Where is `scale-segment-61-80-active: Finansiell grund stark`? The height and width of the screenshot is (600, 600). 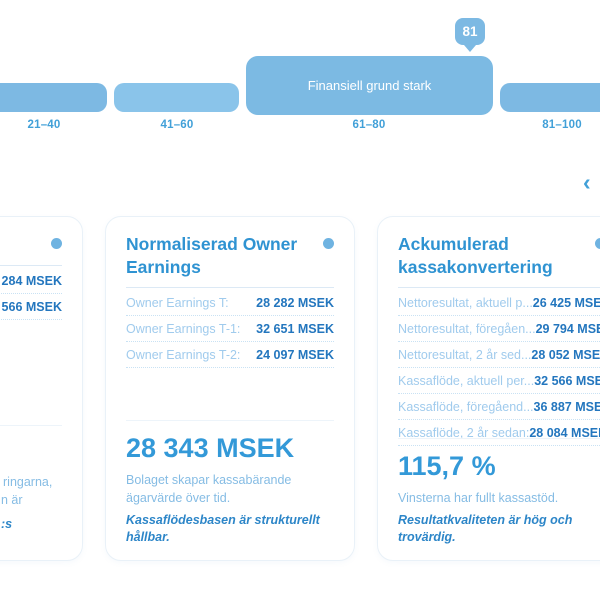
scale-segment-61-80-active: Finansiell grund stark is located at coordinates (369, 85).